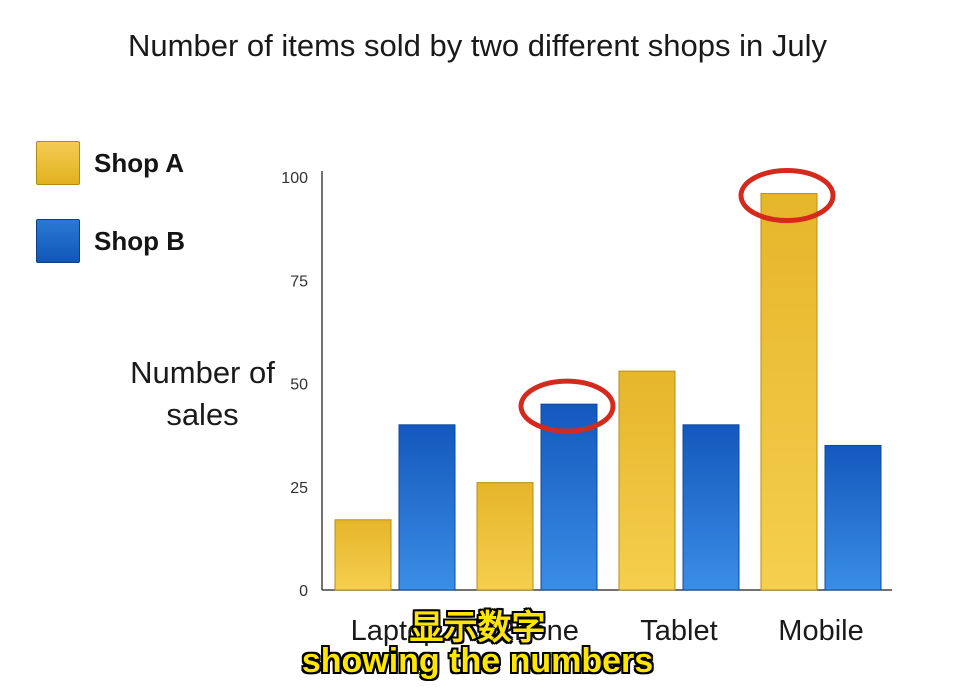  What do you see at coordinates (363, 555) in the screenshot?
I see `bar-shop-a-laptop` at bounding box center [363, 555].